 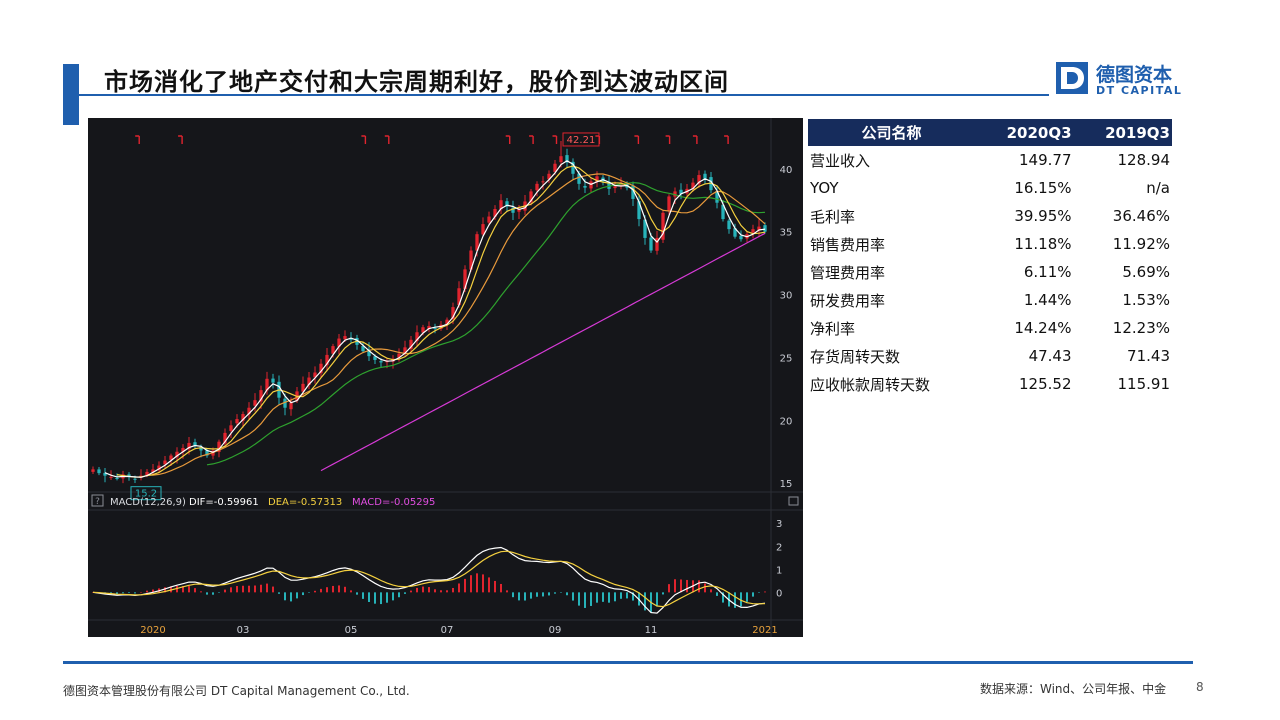 What do you see at coordinates (779, 570) in the screenshot?
I see `macd-tick-label: 1` at bounding box center [779, 570].